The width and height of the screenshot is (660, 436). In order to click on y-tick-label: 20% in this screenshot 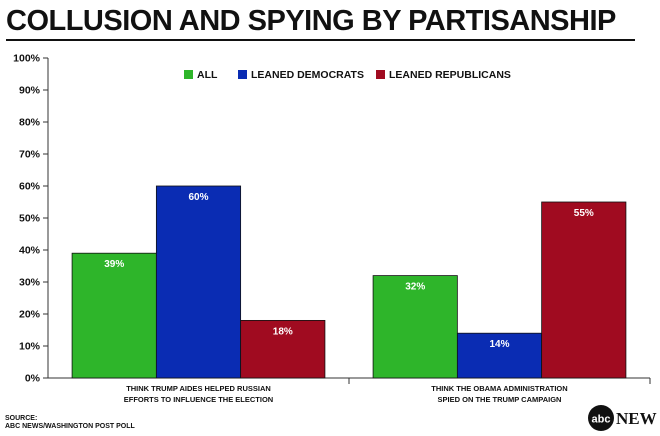, I will do `click(30, 315)`.